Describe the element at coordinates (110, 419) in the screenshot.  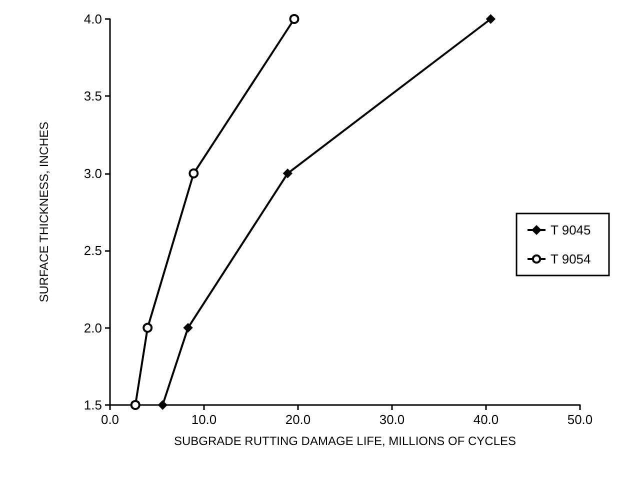
I see `x-tick-label: 0.0` at that location.